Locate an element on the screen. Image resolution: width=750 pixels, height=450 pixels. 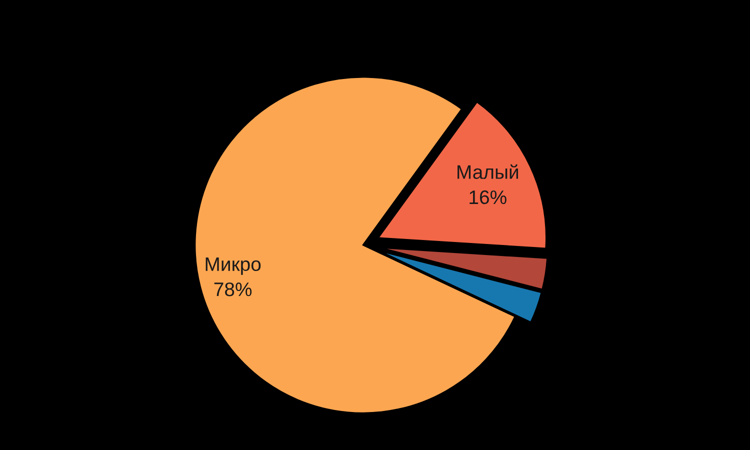
data-label: 78% is located at coordinates (233, 289).